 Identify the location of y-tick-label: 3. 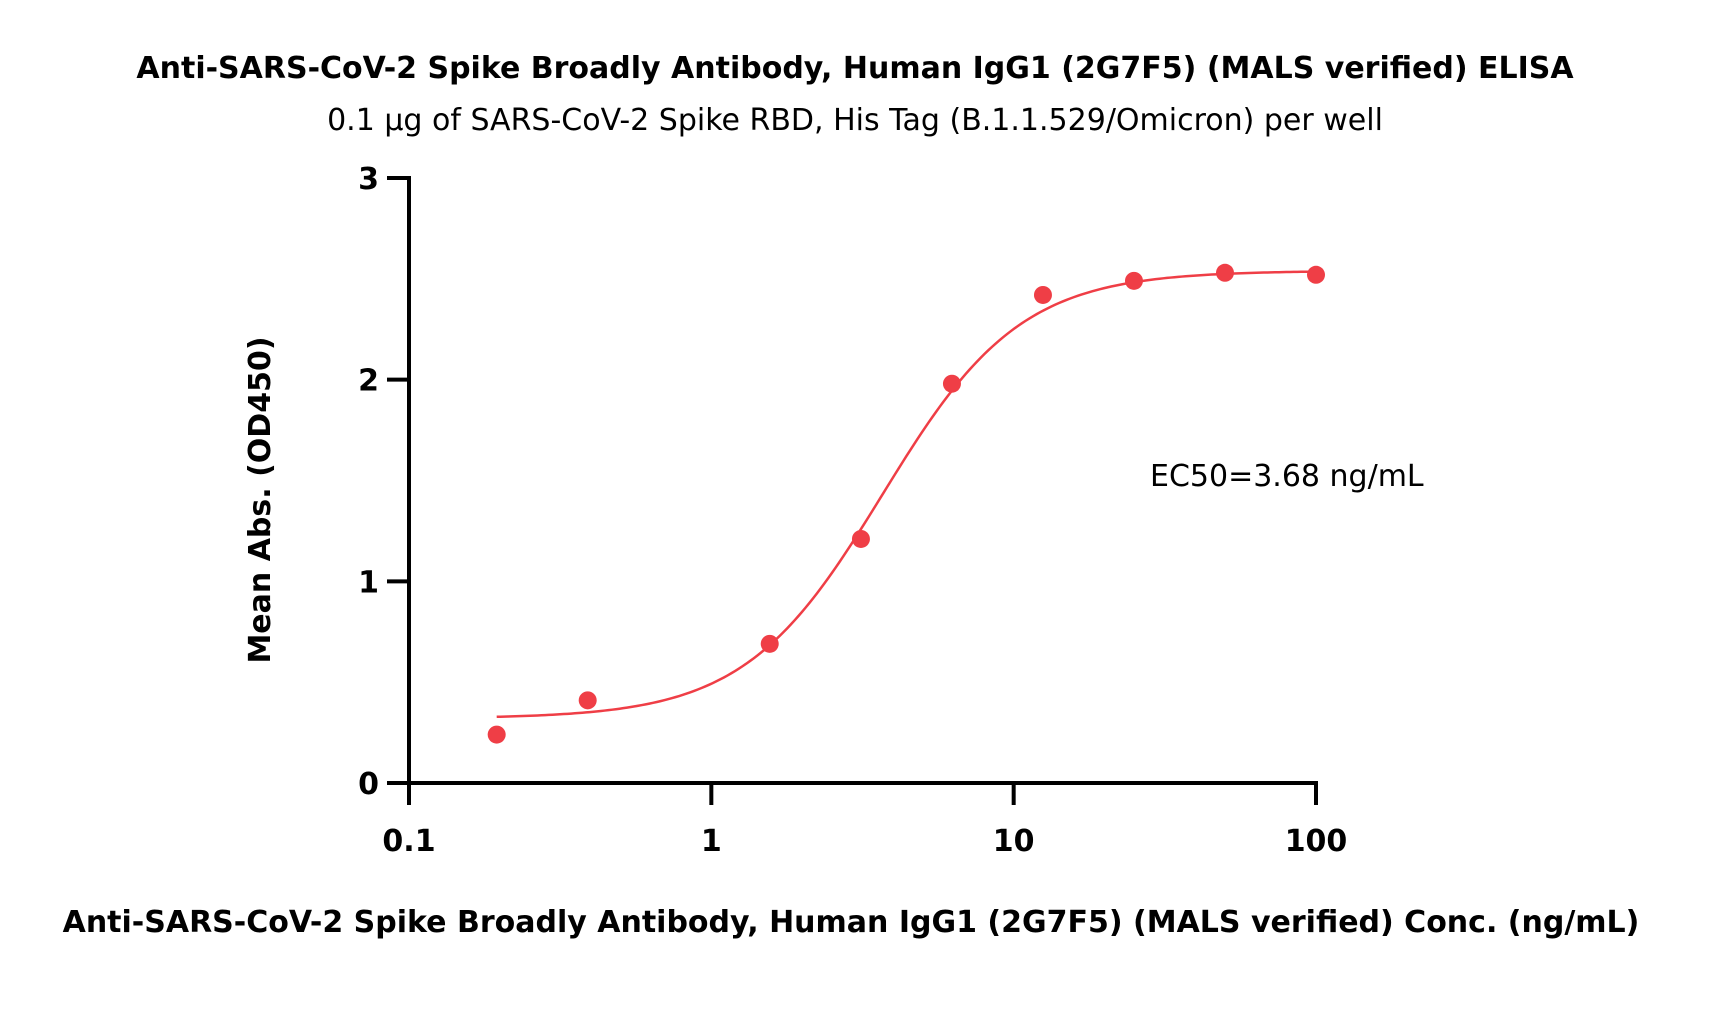
(368, 179).